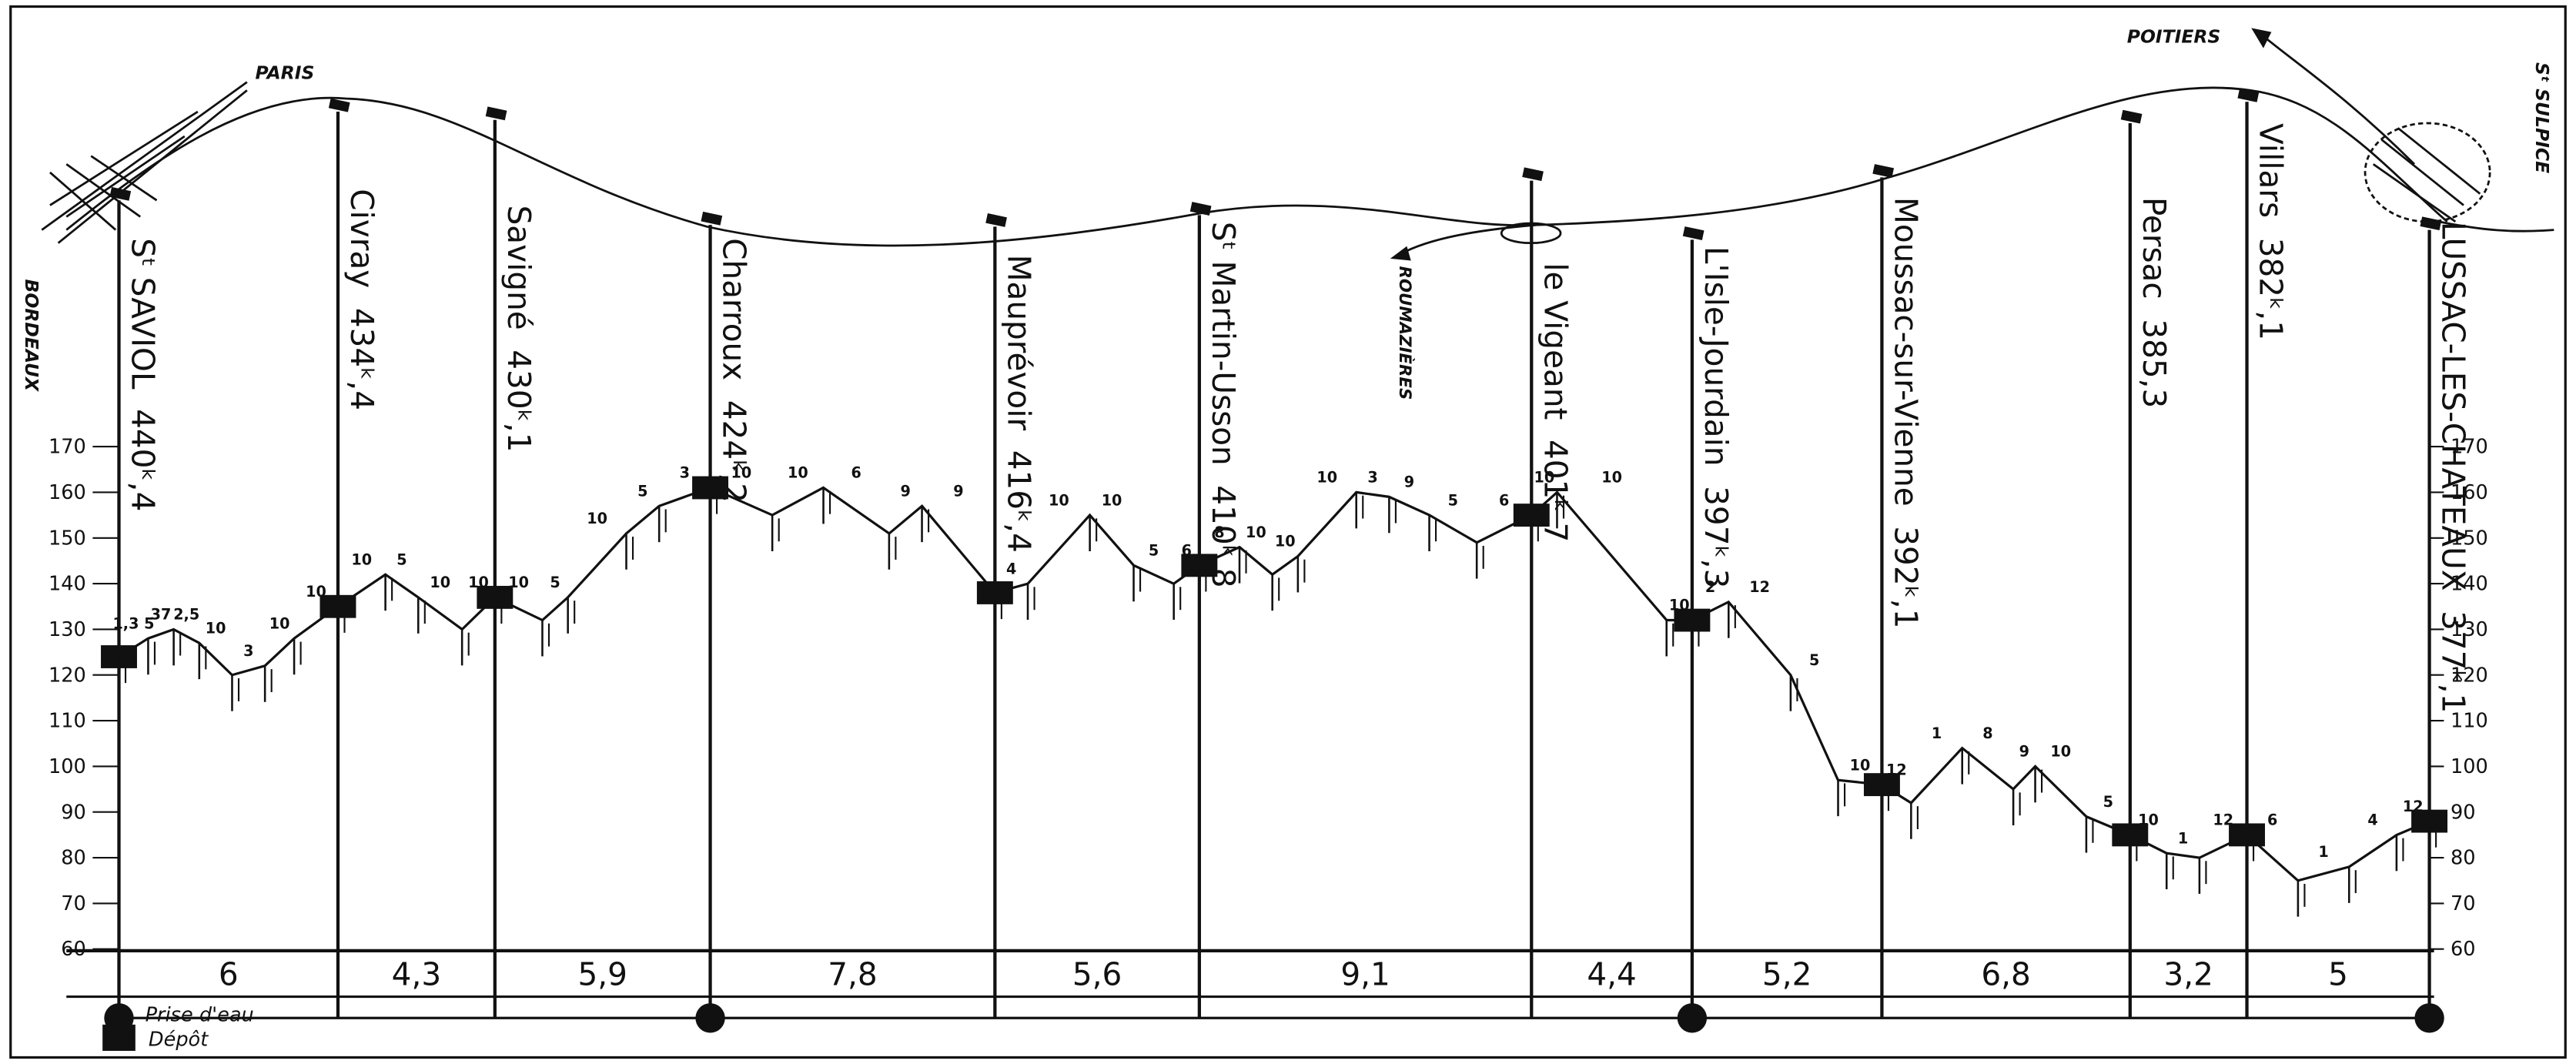 The height and width of the screenshot is (1064, 2576). What do you see at coordinates (2454, 662) in the screenshot?
I see `station-km: 377ᵏ,1` at bounding box center [2454, 662].